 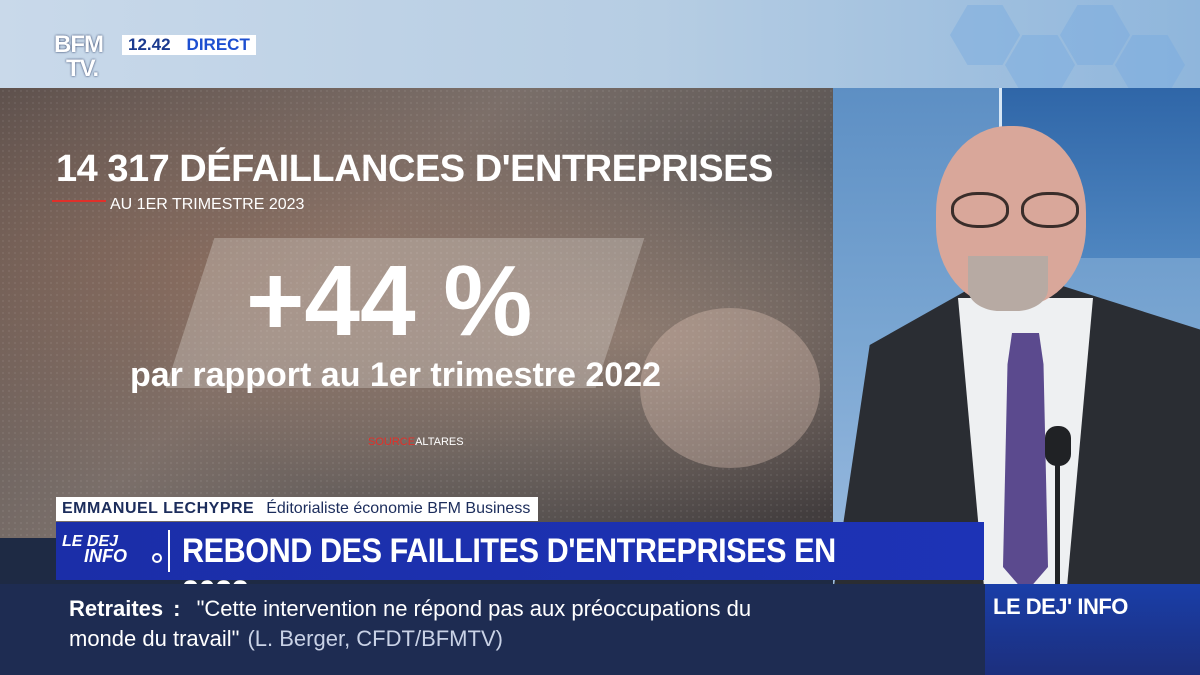 What do you see at coordinates (375, 638) in the screenshot?
I see `ticker-attribution: (L. Berger, CFDT/BFMTV)` at bounding box center [375, 638].